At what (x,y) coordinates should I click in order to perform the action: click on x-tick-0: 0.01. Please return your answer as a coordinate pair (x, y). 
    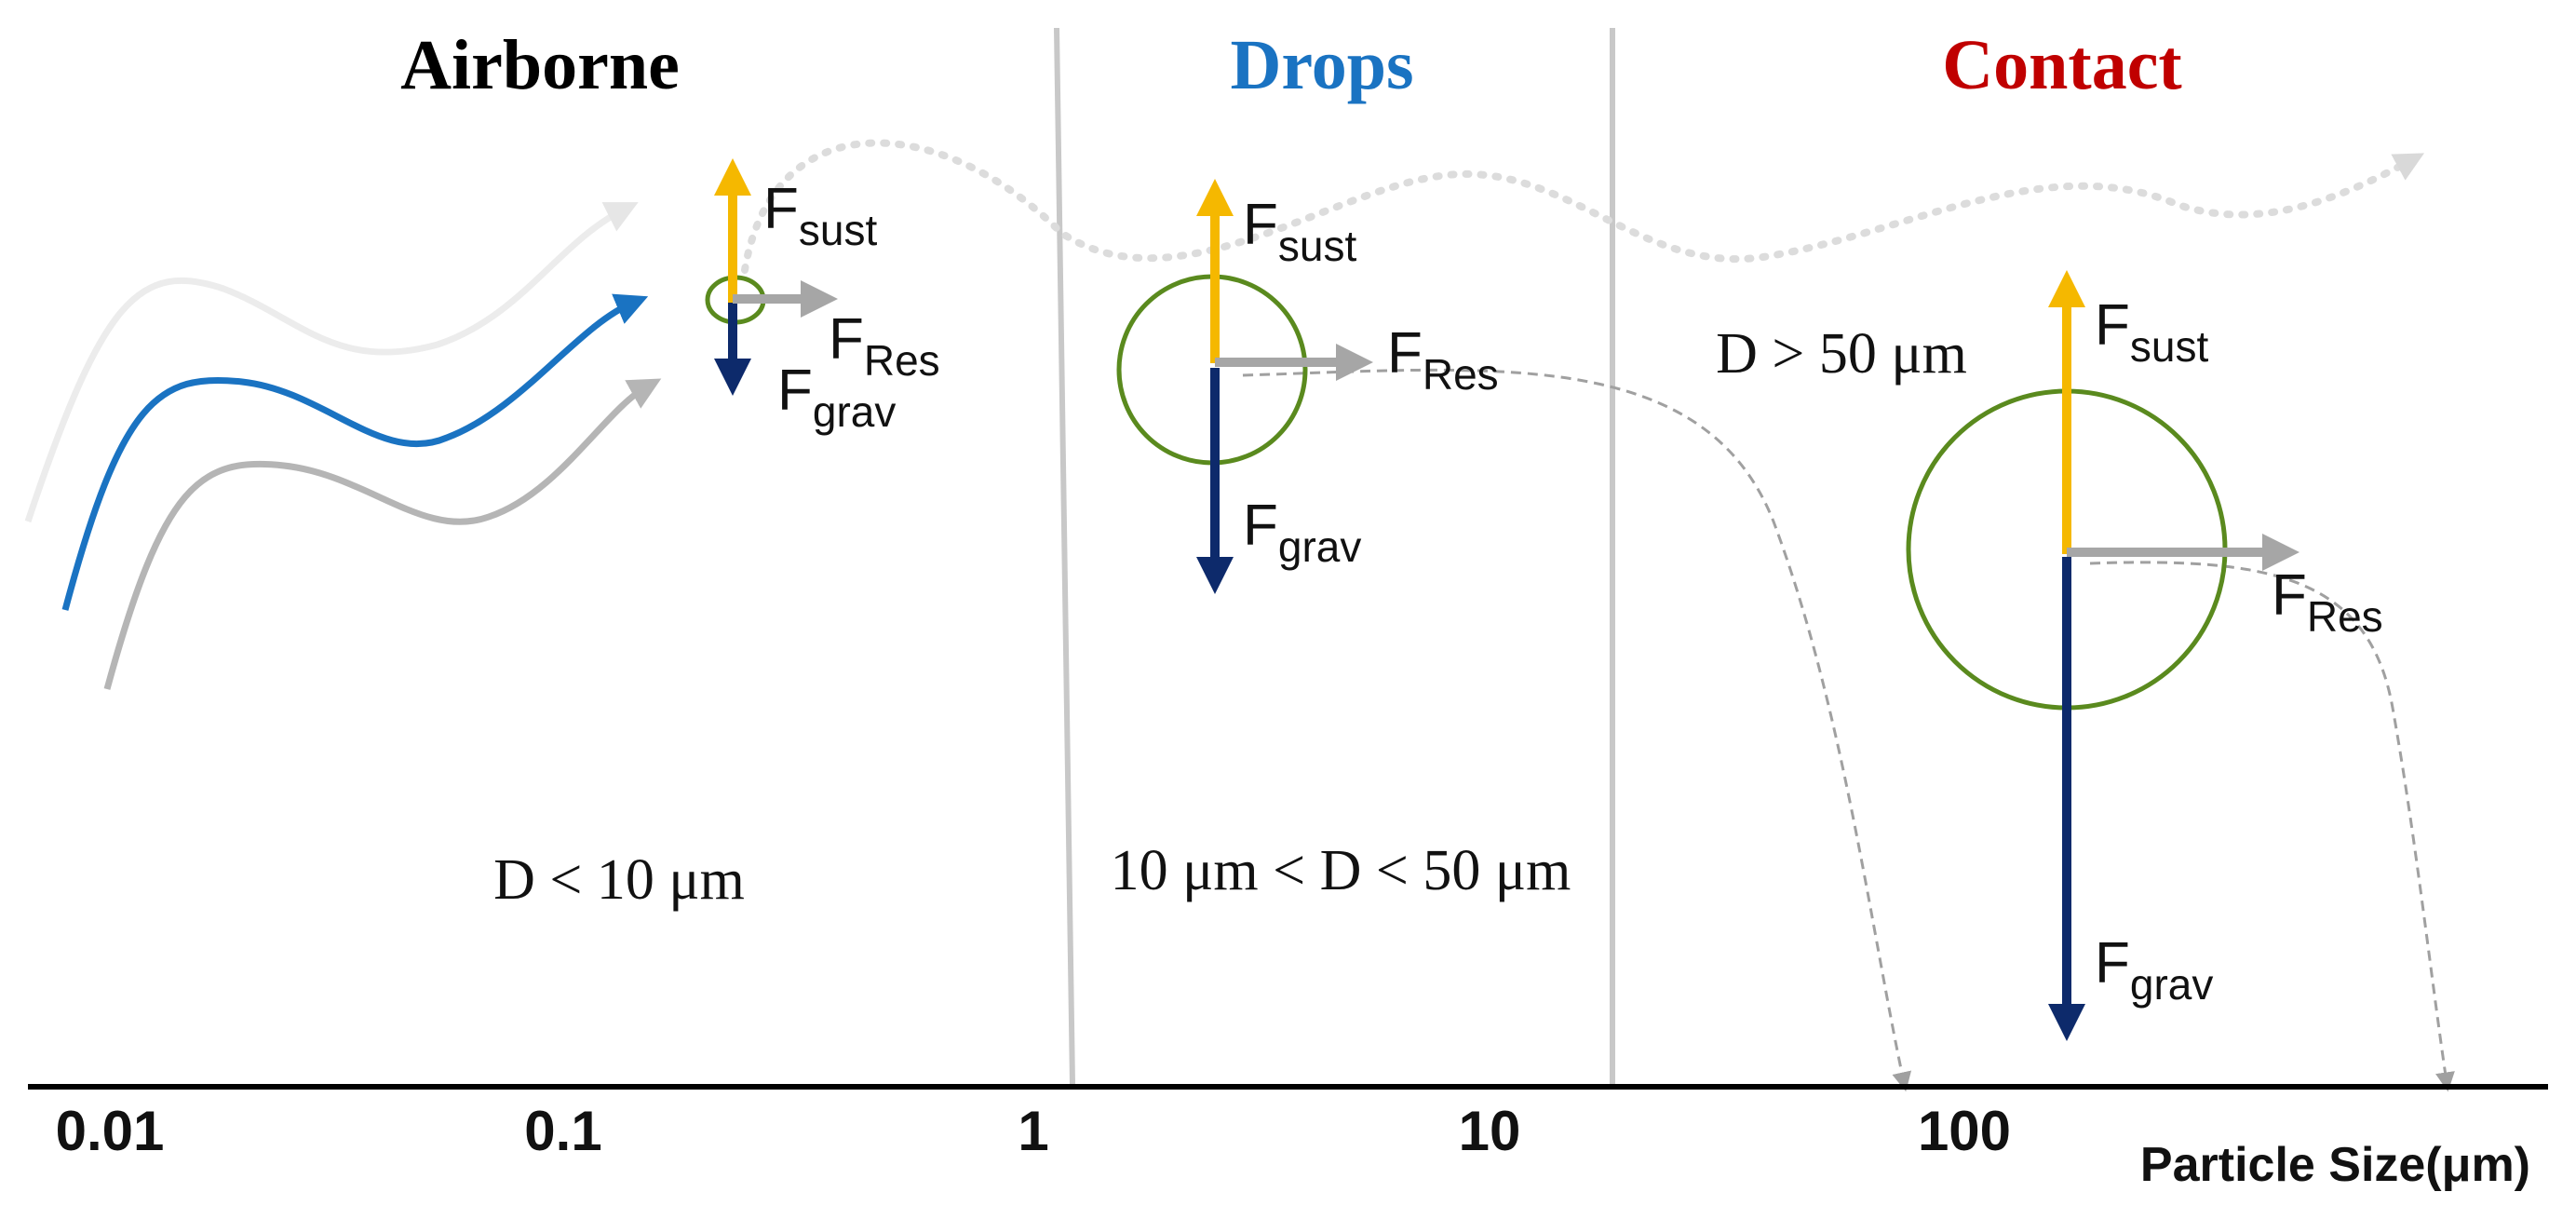
    Looking at the image, I should click on (110, 1131).